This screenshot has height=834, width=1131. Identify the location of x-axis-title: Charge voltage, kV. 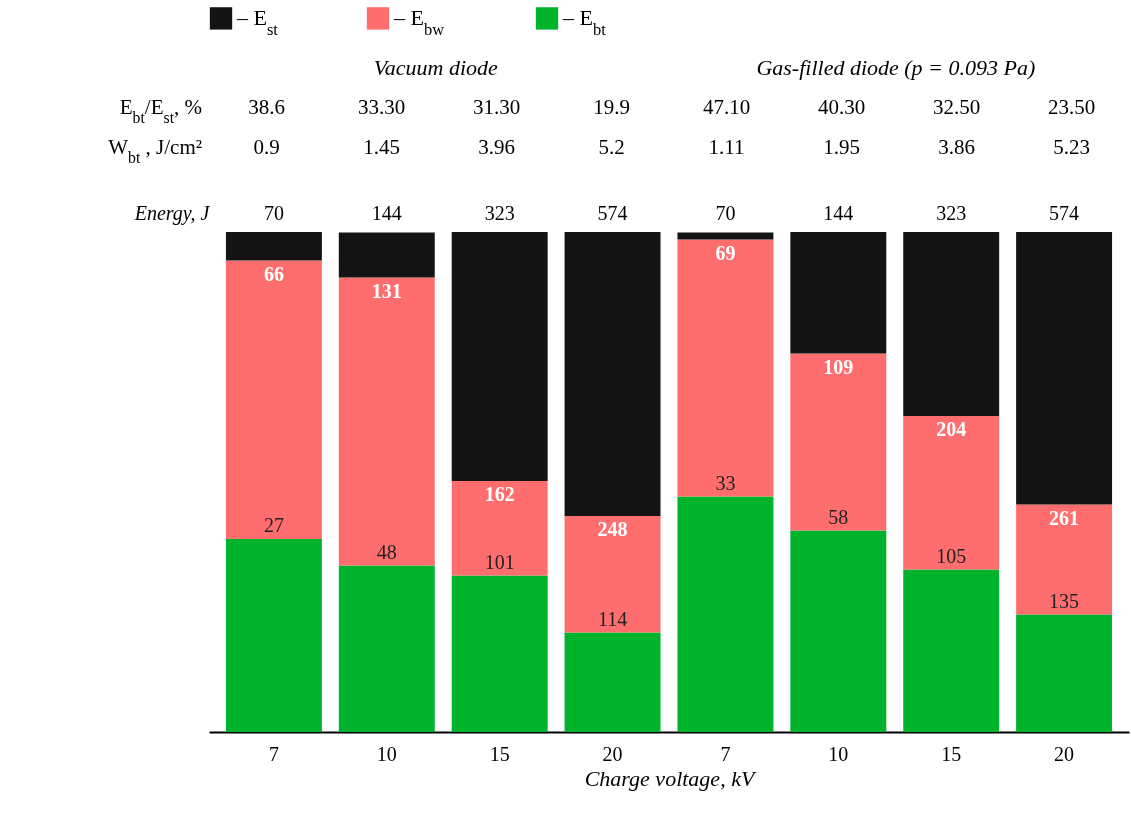
(670, 778).